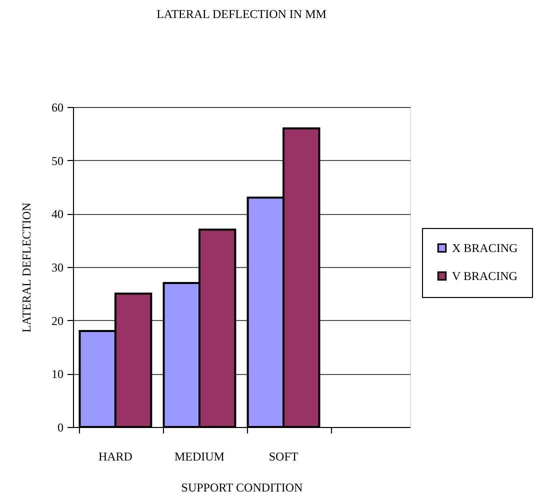  Describe the element at coordinates (199, 457) in the screenshot. I see `x-tick-label: MEDIUM` at that location.